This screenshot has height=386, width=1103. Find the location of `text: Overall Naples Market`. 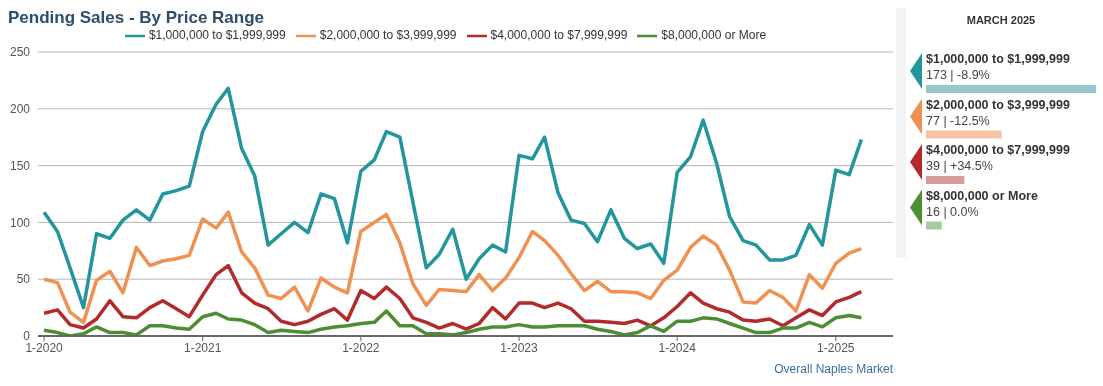

text: Overall Naples Market is located at coordinates (833, 369).